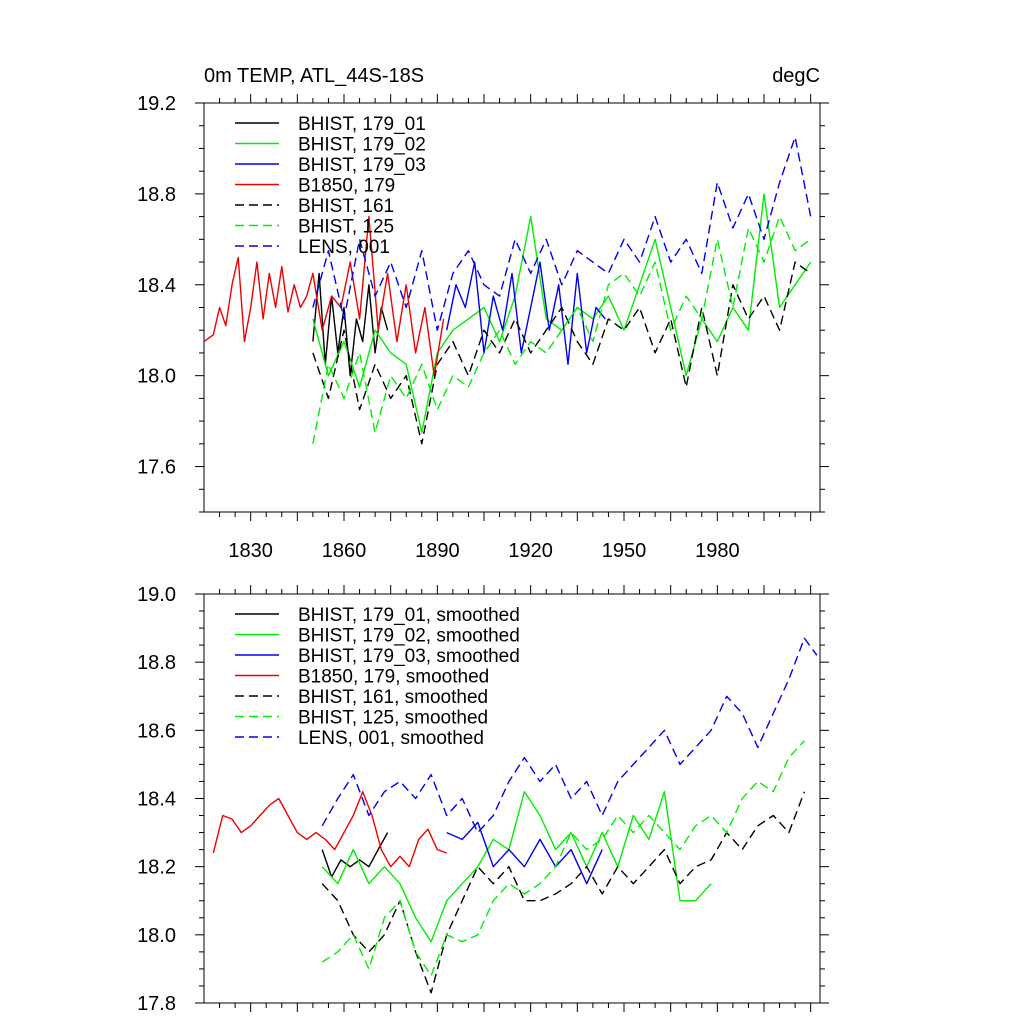 The height and width of the screenshot is (1024, 1024). Describe the element at coordinates (346, 186) in the screenshot. I see `legend-label: B1850, 179` at that location.